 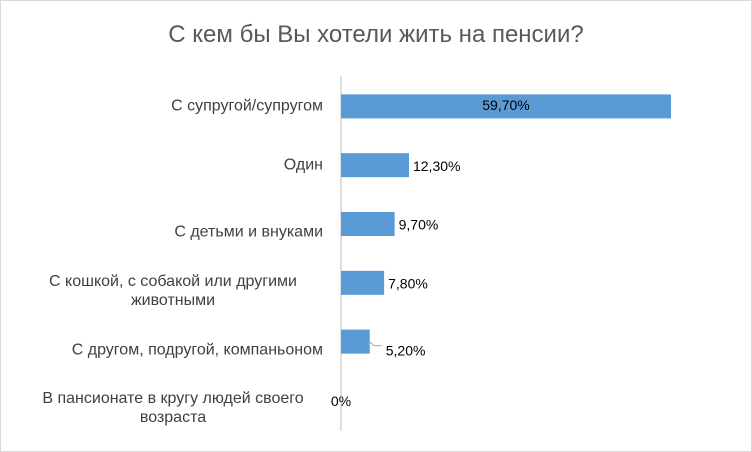 What do you see at coordinates (197, 350) in the screenshot?
I see `y-tick-label: С другом, подругой, компаньоном` at bounding box center [197, 350].